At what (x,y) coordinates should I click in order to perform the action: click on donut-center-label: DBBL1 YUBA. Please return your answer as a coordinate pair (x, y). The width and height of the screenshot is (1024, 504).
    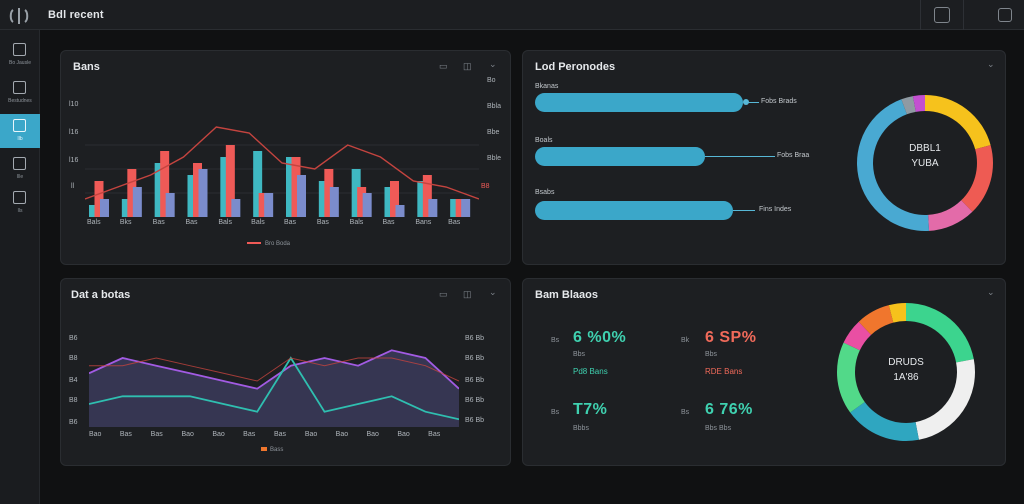
    Looking at the image, I should click on (925, 156).